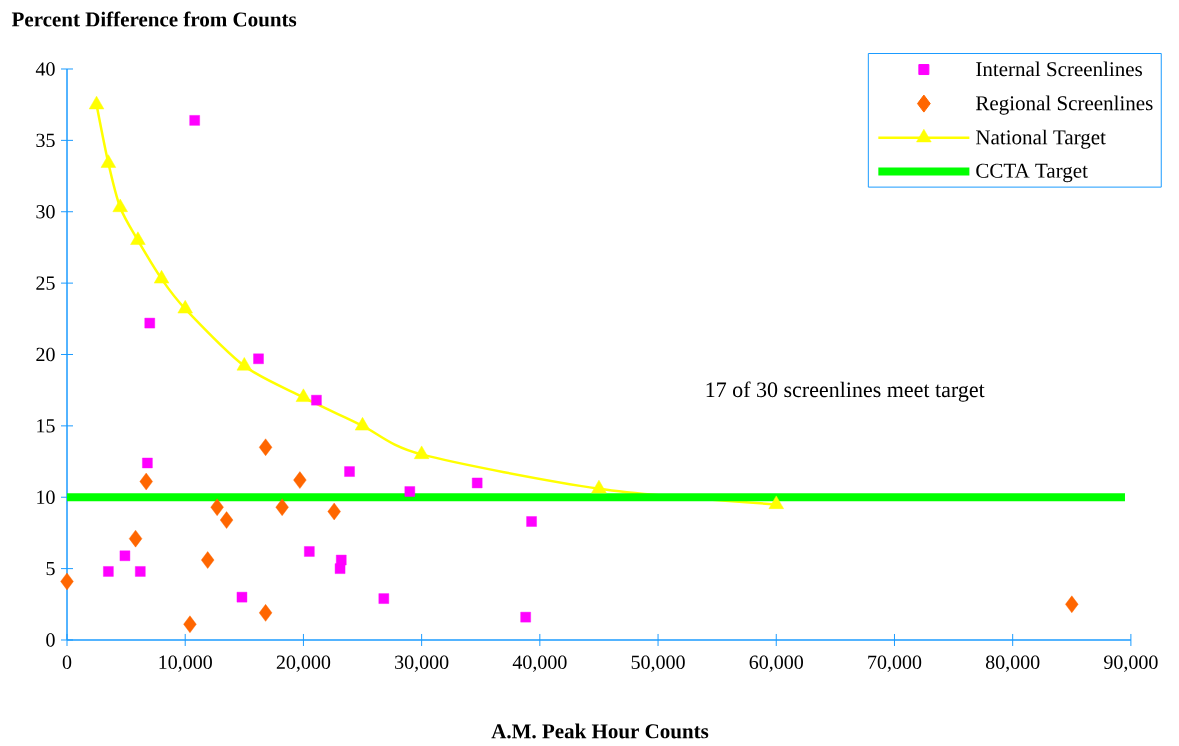 Image resolution: width=1179 pixels, height=746 pixels. What do you see at coordinates (303, 663) in the screenshot?
I see `x-tick-label: 20,000` at bounding box center [303, 663].